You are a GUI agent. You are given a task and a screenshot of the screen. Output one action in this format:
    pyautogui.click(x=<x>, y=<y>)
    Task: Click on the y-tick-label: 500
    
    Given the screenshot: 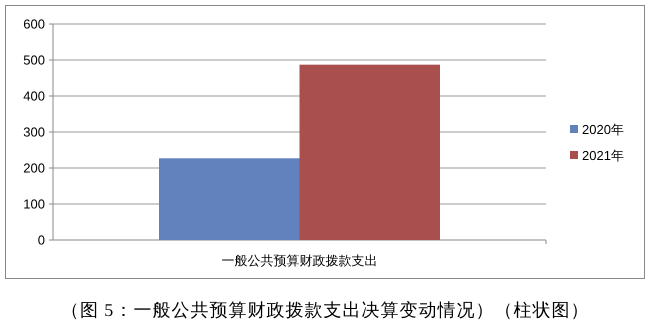 What is the action you would take?
    pyautogui.click(x=34, y=60)
    